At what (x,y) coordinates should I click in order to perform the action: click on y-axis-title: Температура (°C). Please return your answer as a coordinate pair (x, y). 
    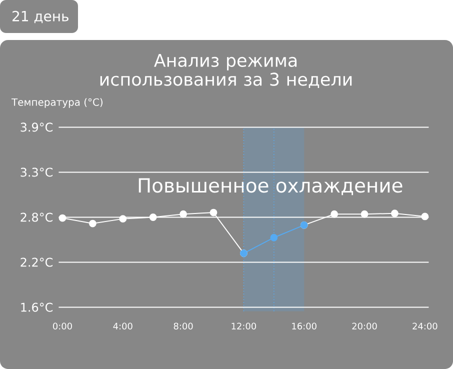
    Looking at the image, I should click on (56, 103).